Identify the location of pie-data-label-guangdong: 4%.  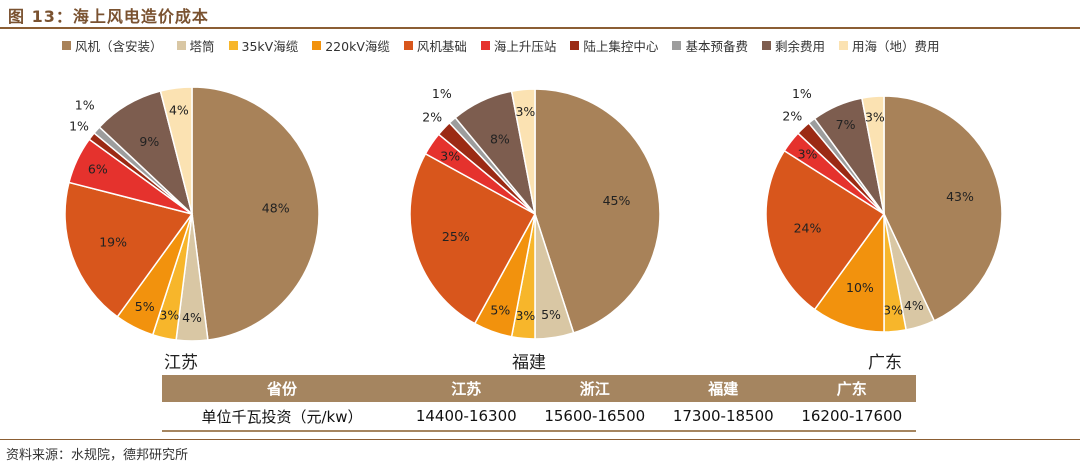
(914, 305).